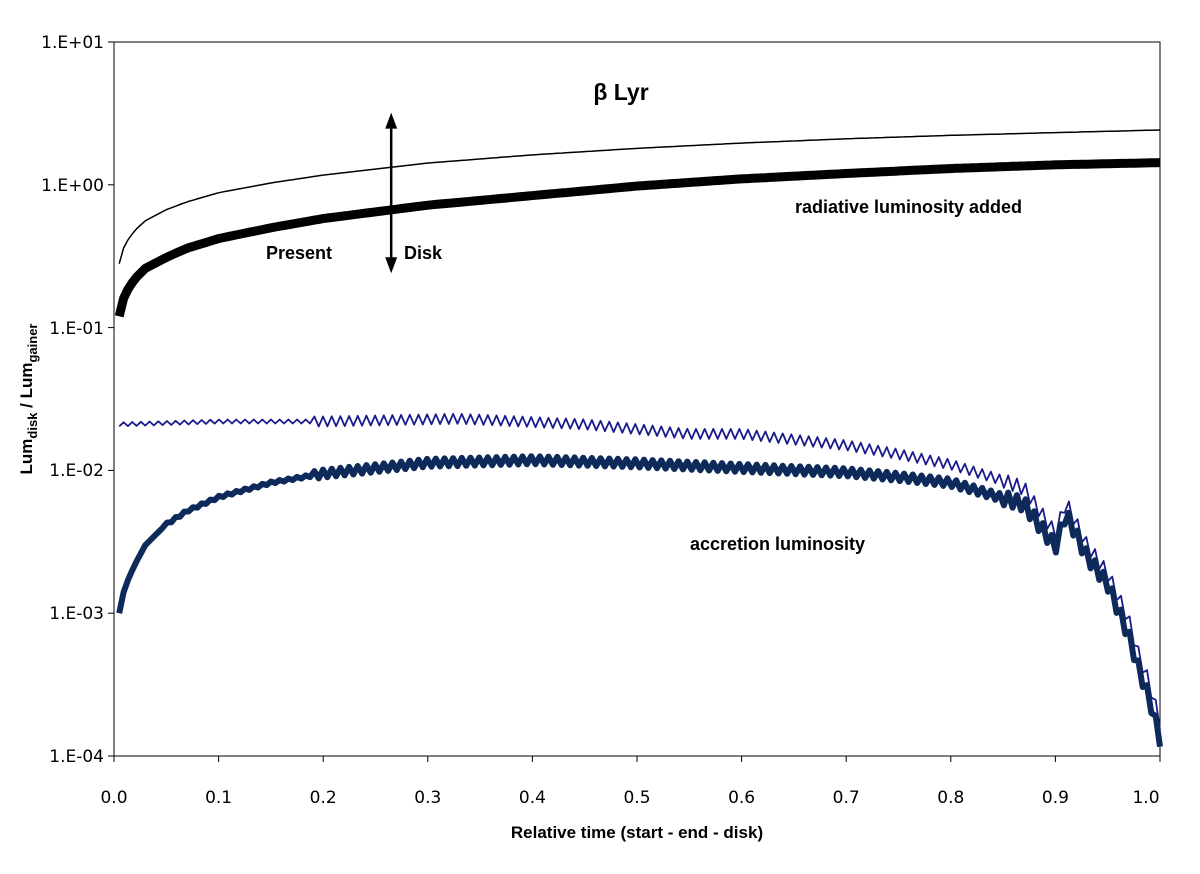 The width and height of the screenshot is (1200, 874). I want to click on x-tick-label: 0.5, so click(636, 798).